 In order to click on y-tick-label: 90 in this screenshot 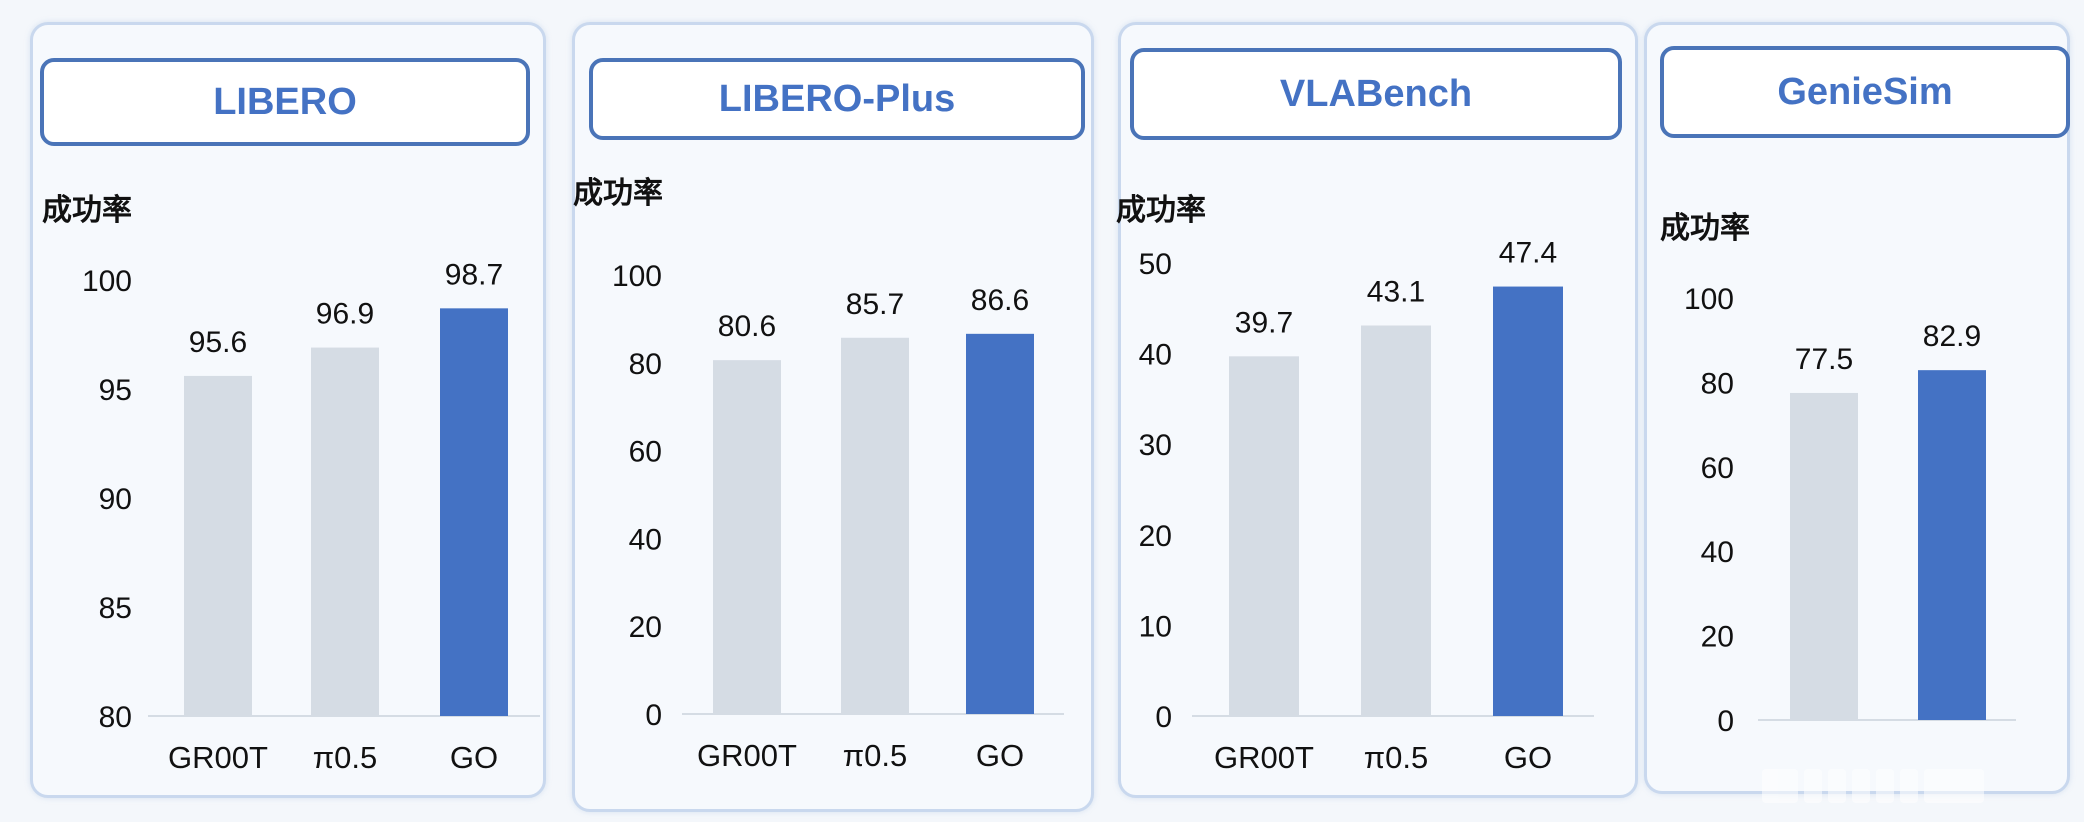, I will do `click(115, 499)`.